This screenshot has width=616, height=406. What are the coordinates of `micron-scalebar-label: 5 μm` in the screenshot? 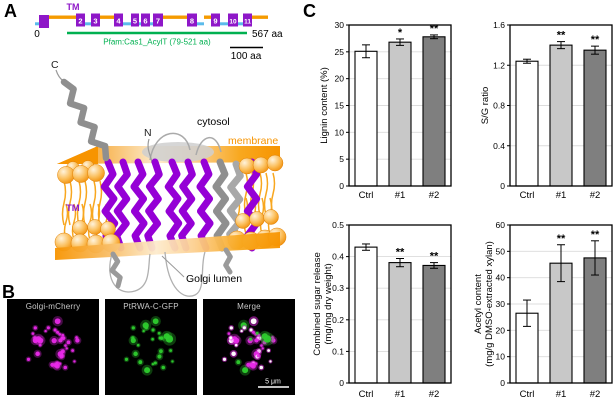 It's located at (273, 382).